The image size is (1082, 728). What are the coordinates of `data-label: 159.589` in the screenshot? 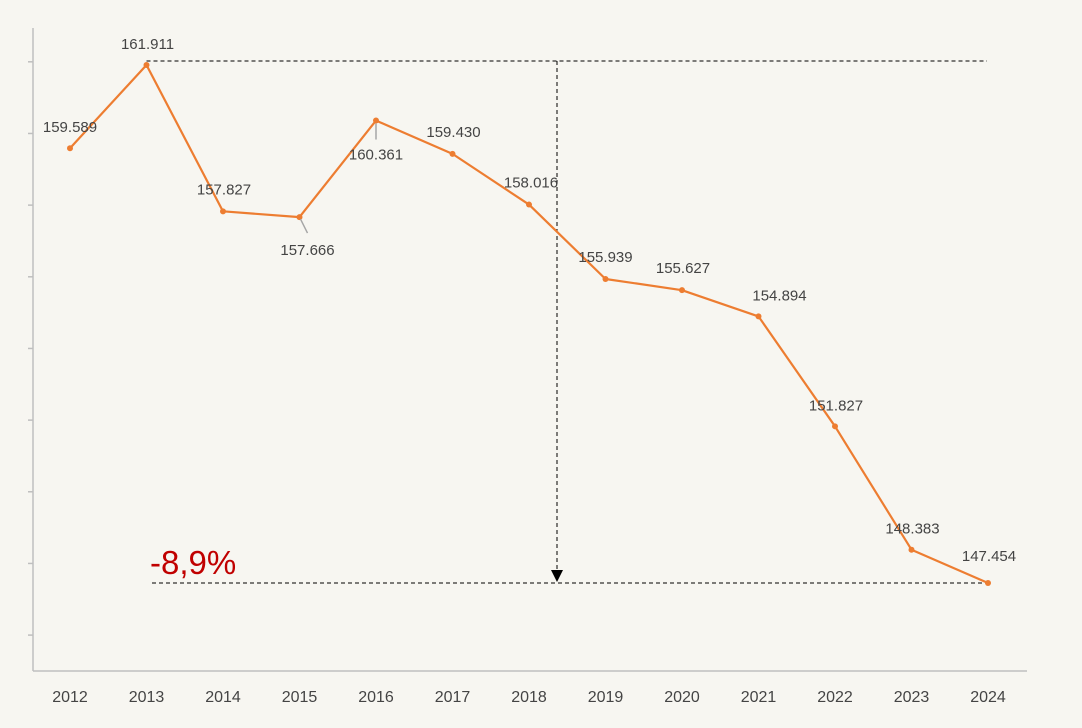 It's located at (70, 127).